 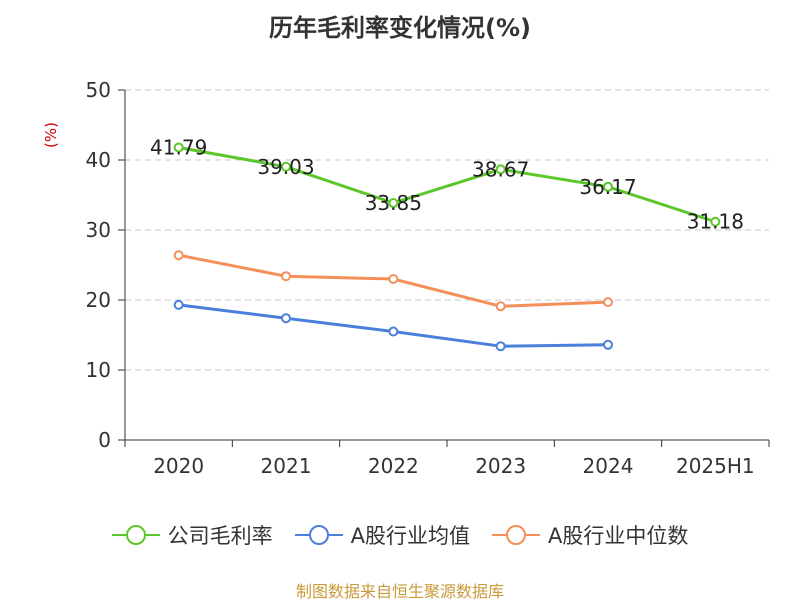 I want to click on chart-title: 历年毛利率变化情况(%), so click(x=400, y=28).